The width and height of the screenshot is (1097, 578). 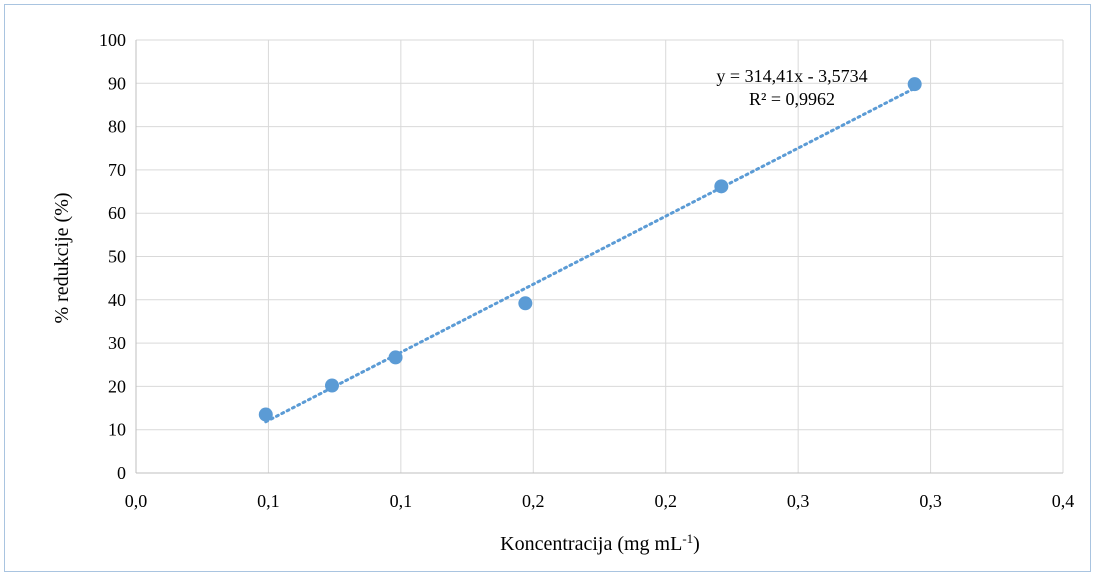 What do you see at coordinates (117, 127) in the screenshot?
I see `y-tick-label: 80` at bounding box center [117, 127].